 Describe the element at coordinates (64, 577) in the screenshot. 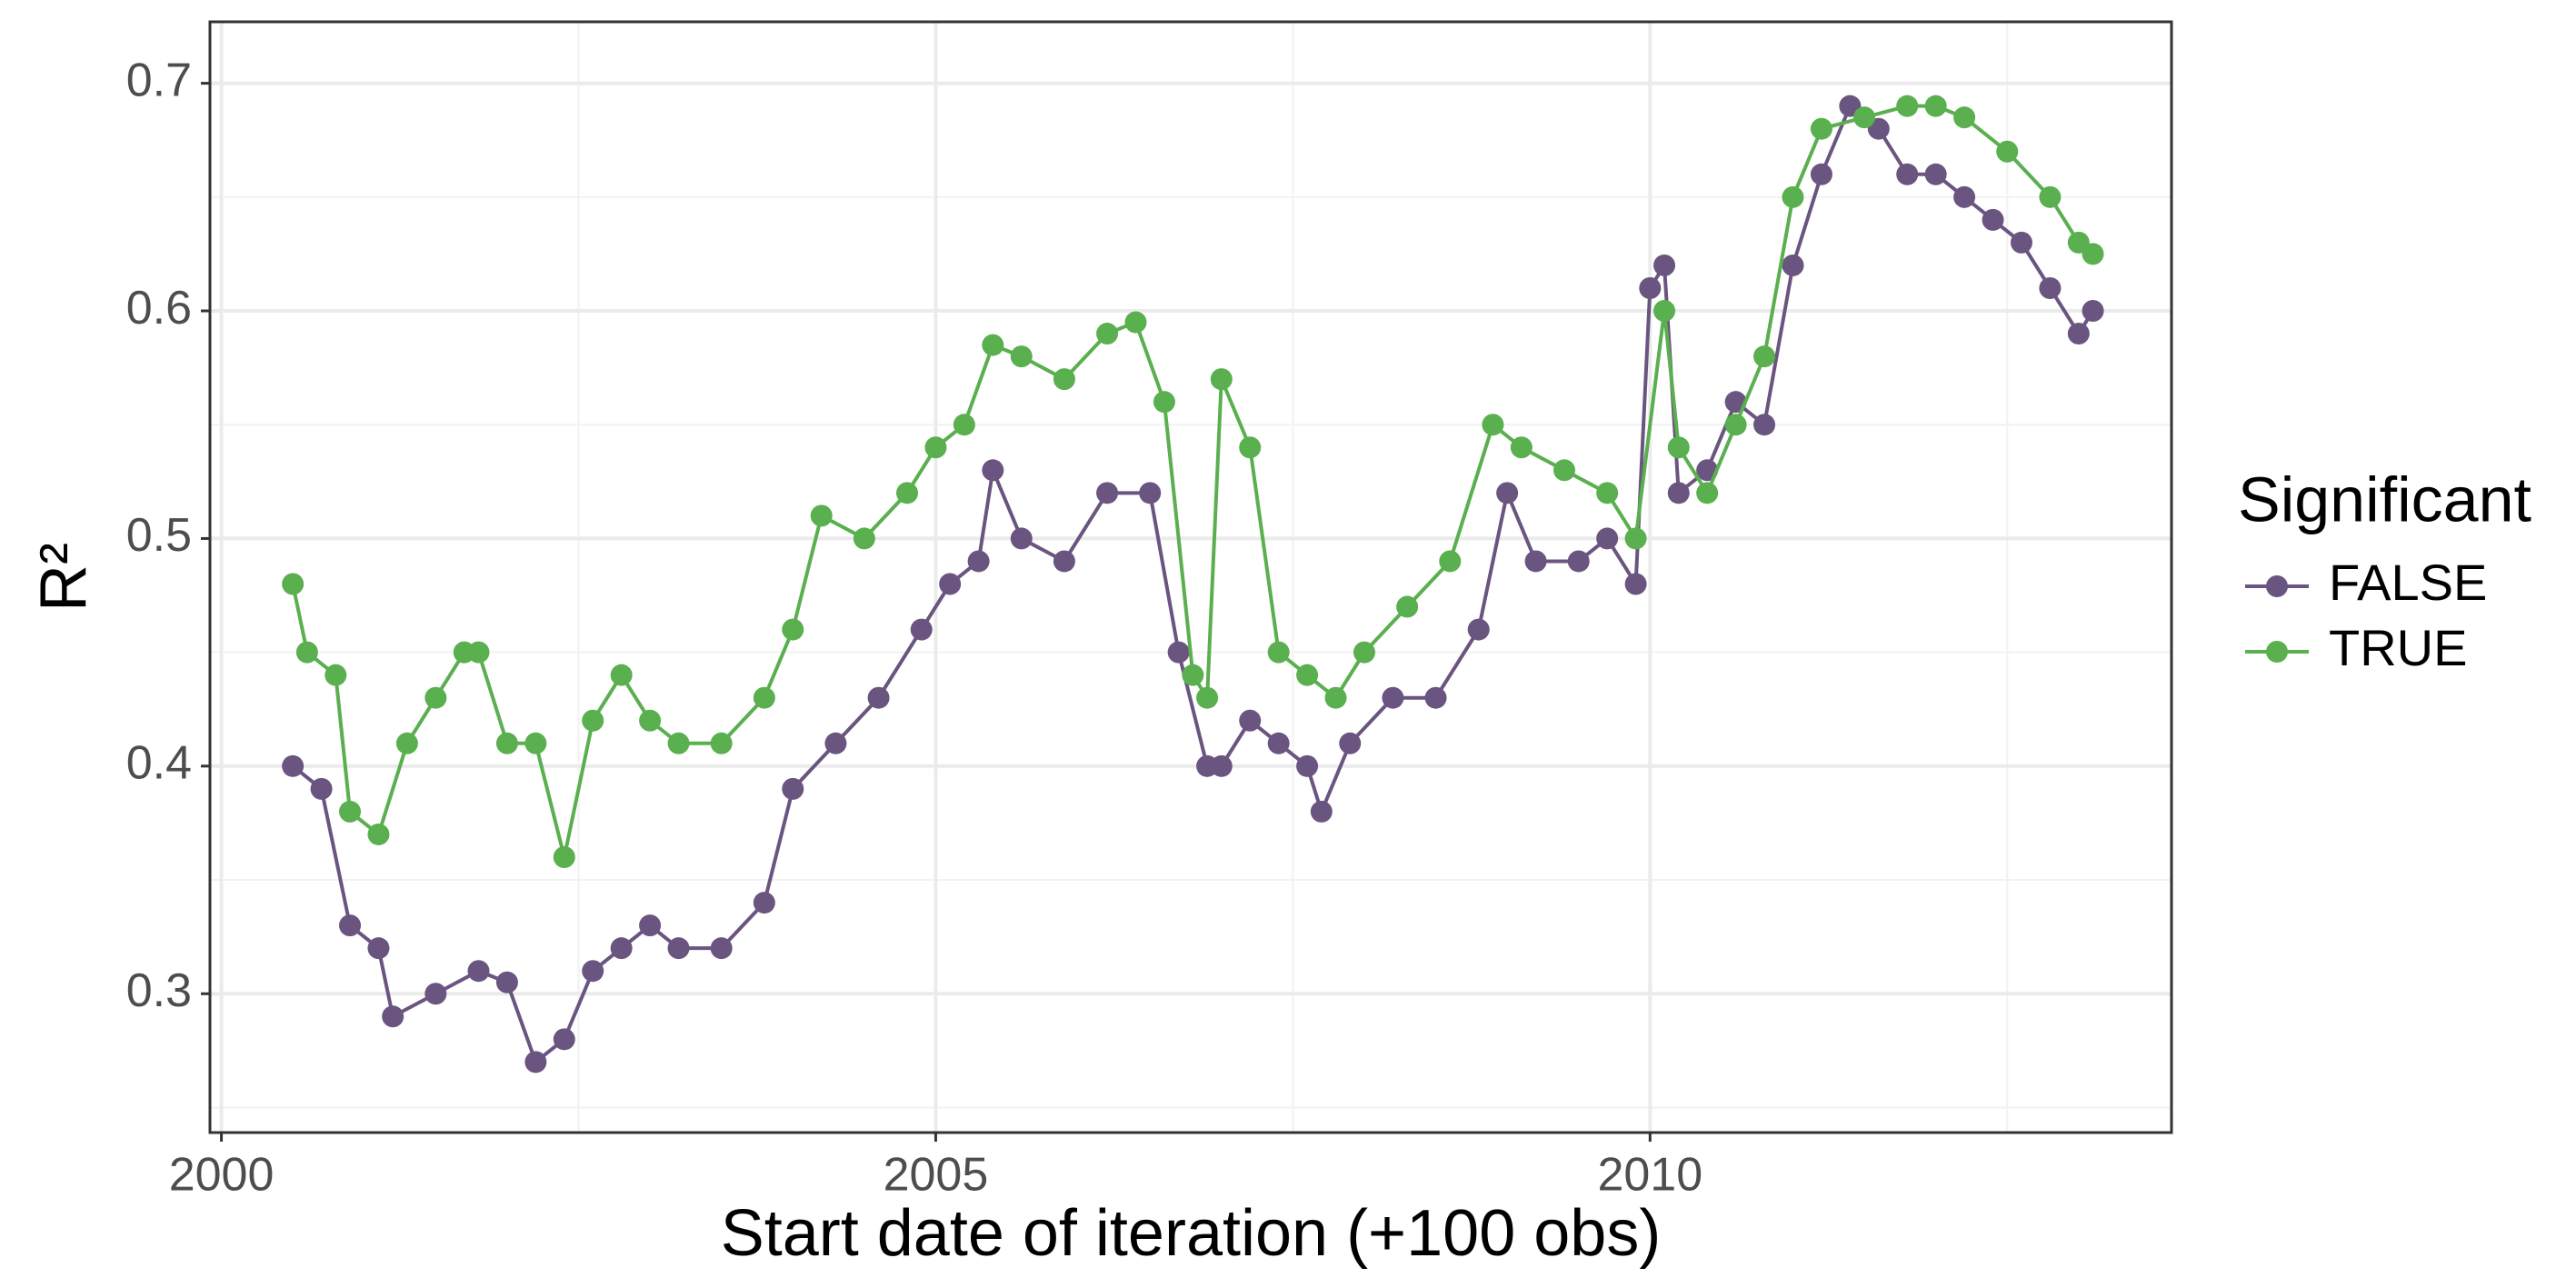

I see `y-axis-label: R²` at that location.